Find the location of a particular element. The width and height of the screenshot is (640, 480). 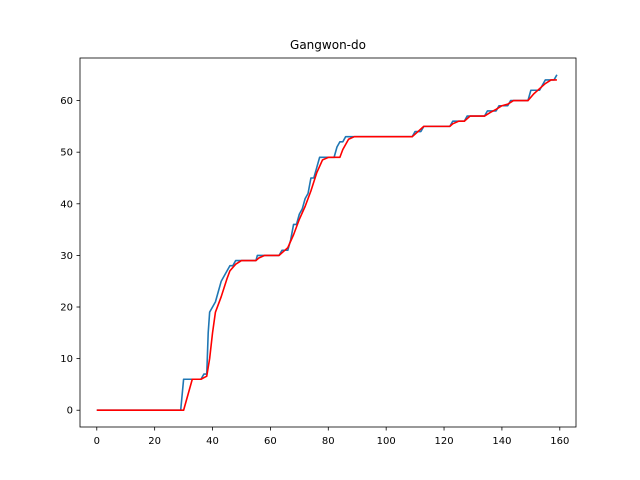

x-axis-ticks: 0 20 40 60 80 100 120 140 160 is located at coordinates (331, 437).